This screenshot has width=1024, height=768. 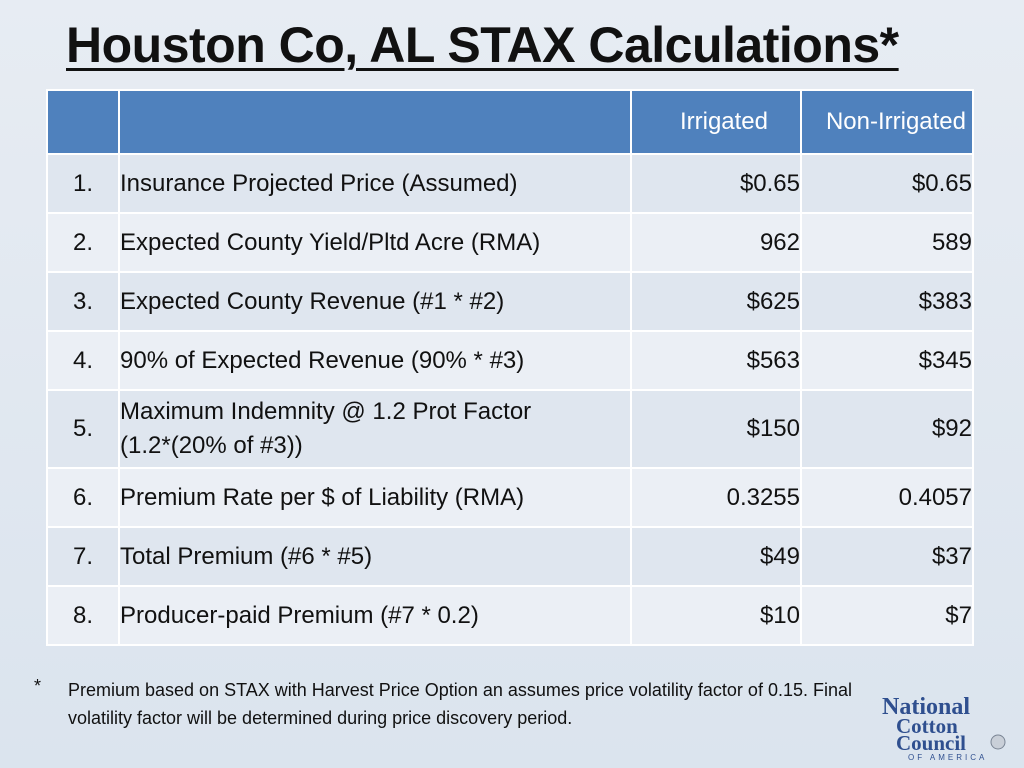 I want to click on row-number: 4., so click(x=83, y=360).